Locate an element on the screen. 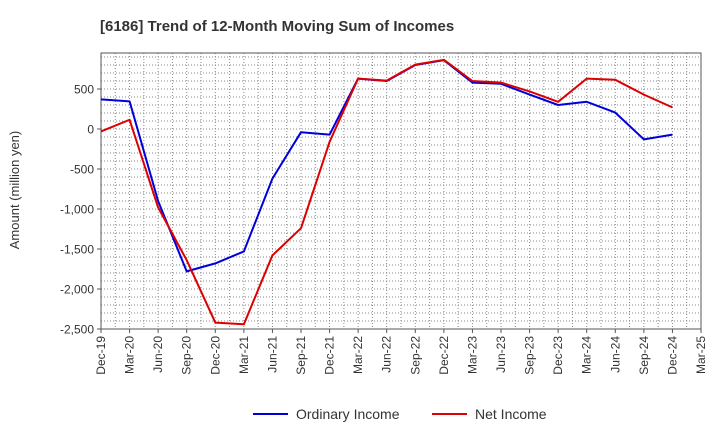 This screenshot has height=445, width=720. x-tick-label: Dec-22 is located at coordinates (444, 355).